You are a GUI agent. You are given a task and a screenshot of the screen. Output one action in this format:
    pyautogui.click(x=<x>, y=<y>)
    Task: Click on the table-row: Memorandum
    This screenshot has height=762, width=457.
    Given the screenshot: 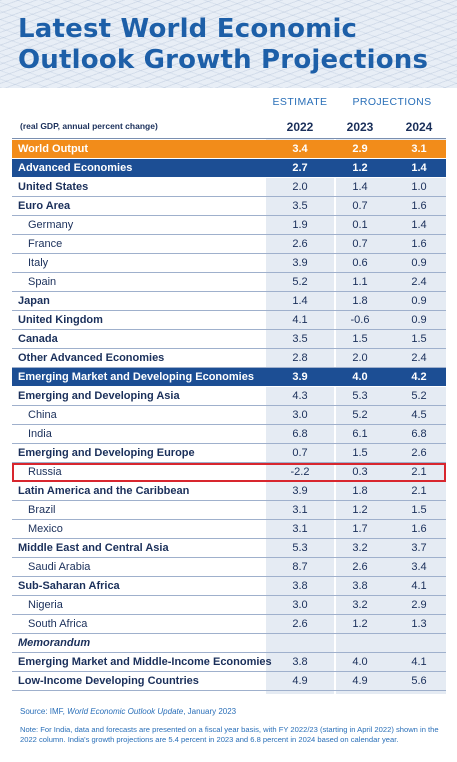 What is the action you would take?
    pyautogui.click(x=229, y=643)
    